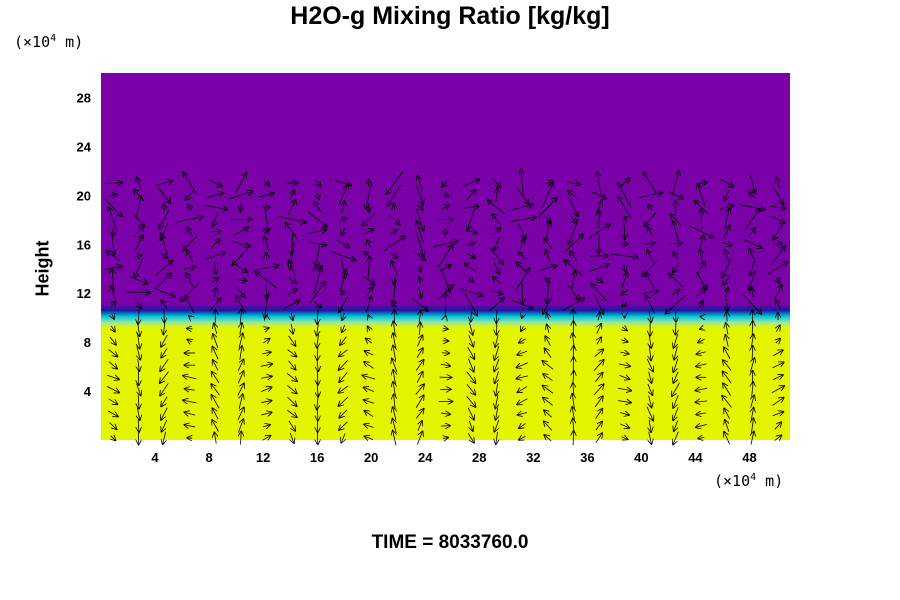 Image resolution: width=900 pixels, height=600 pixels. What do you see at coordinates (155, 457) in the screenshot?
I see `x-tick-label: 4` at bounding box center [155, 457].